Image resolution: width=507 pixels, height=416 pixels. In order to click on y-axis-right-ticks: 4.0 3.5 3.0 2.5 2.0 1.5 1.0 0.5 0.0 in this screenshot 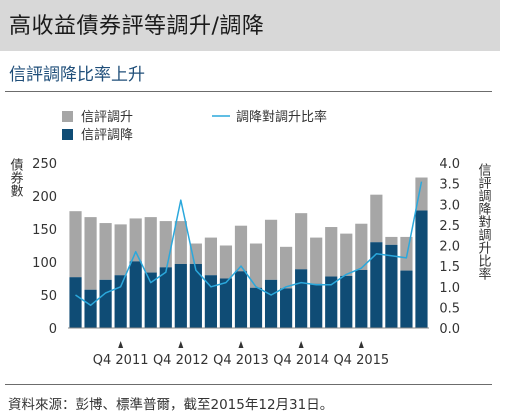, I will do `click(449, 247)`.